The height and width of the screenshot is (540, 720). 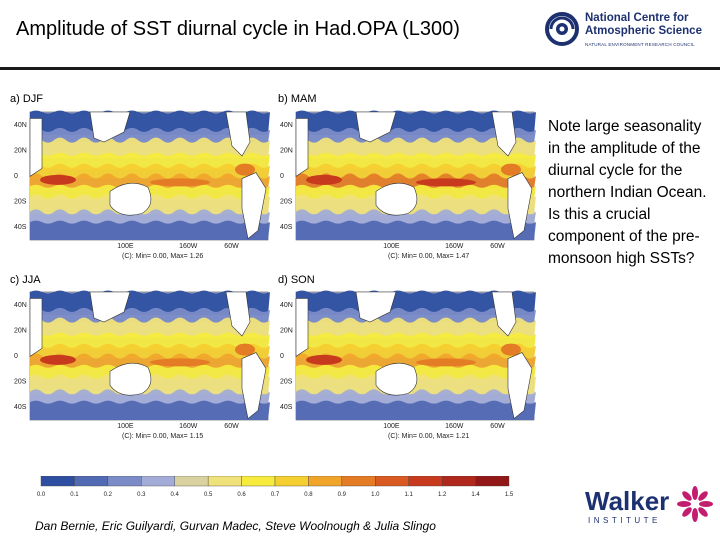 I want to click on colorbar-tick-label: 0.1, so click(x=74, y=495).